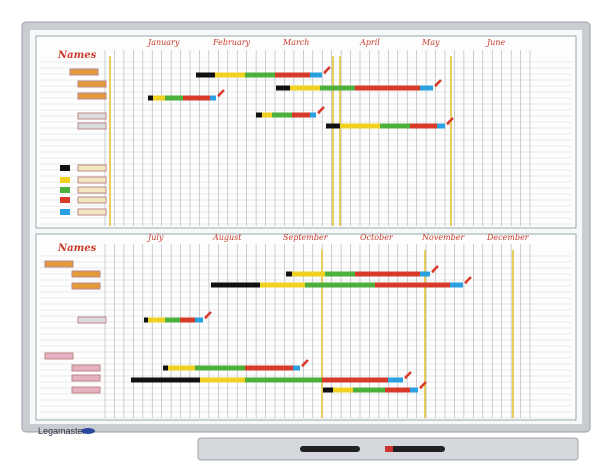 This screenshot has height=466, width=600. What do you see at coordinates (389, 449) in the screenshot?
I see `marker-cap` at bounding box center [389, 449].